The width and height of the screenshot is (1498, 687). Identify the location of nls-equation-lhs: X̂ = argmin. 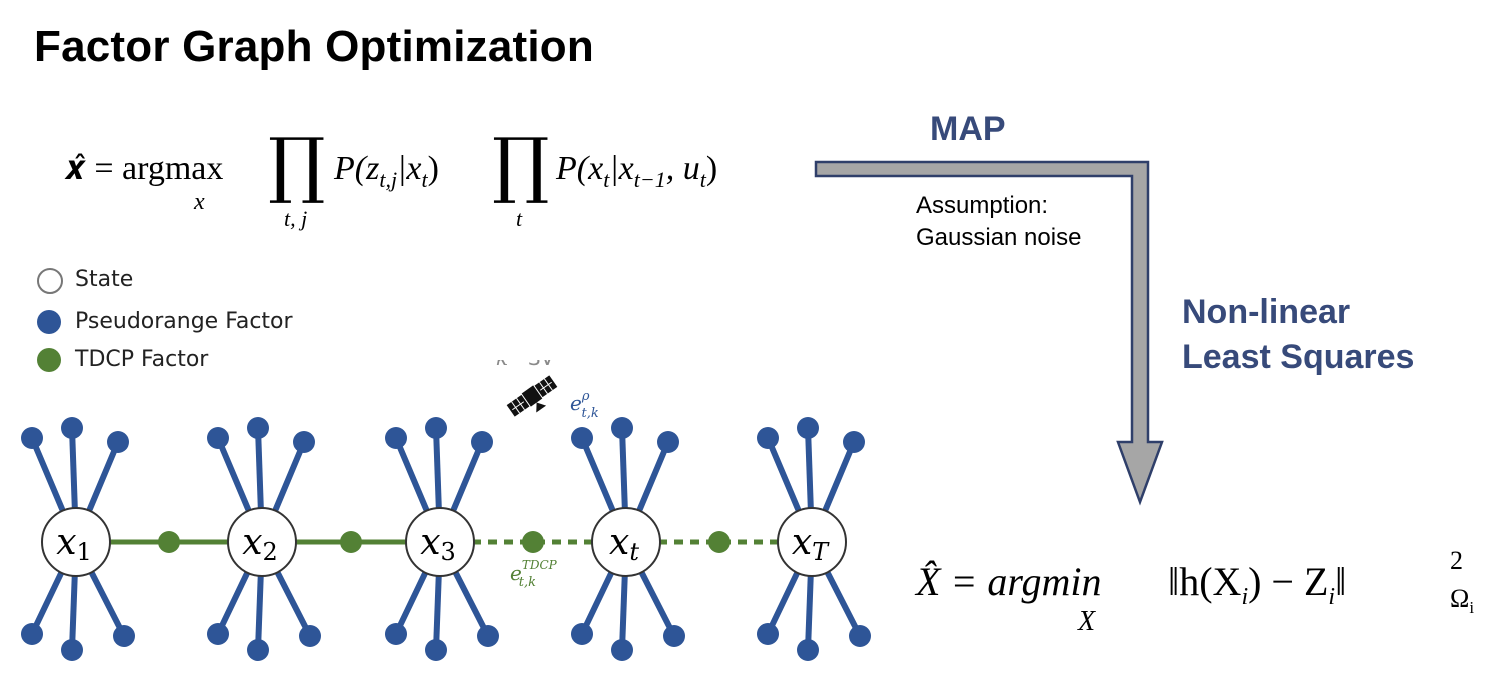
(1009, 581).